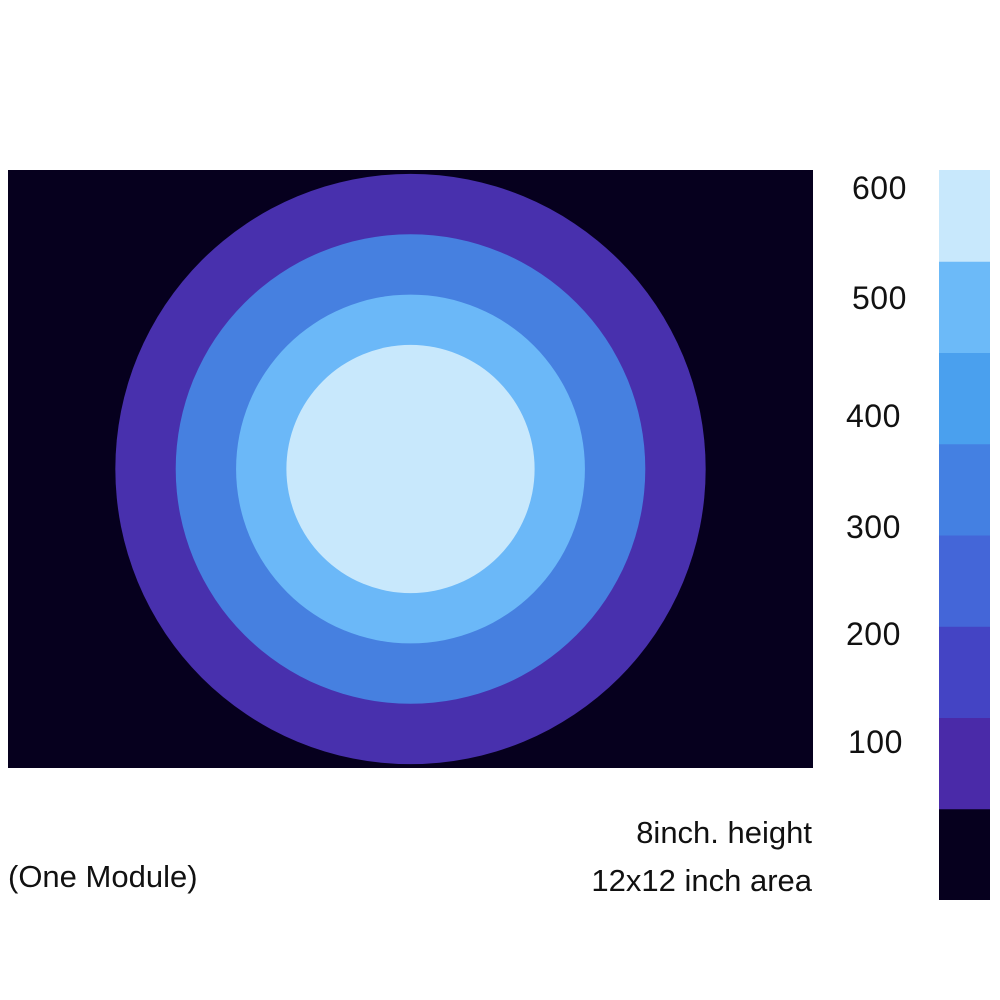 Image resolution: width=1000 pixels, height=1000 pixels. Describe the element at coordinates (879, 188) in the screenshot. I see `colorbar-tick-600: 600` at that location.